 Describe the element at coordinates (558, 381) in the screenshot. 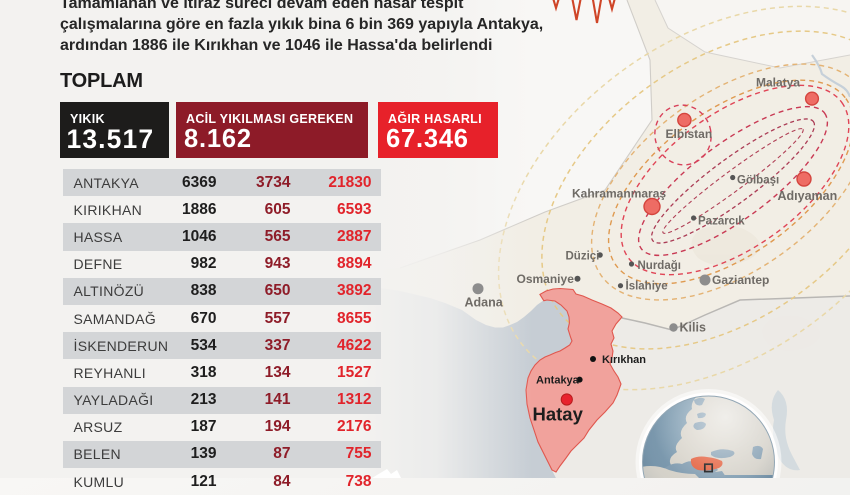

I see `svg-text: Antakya` at that location.